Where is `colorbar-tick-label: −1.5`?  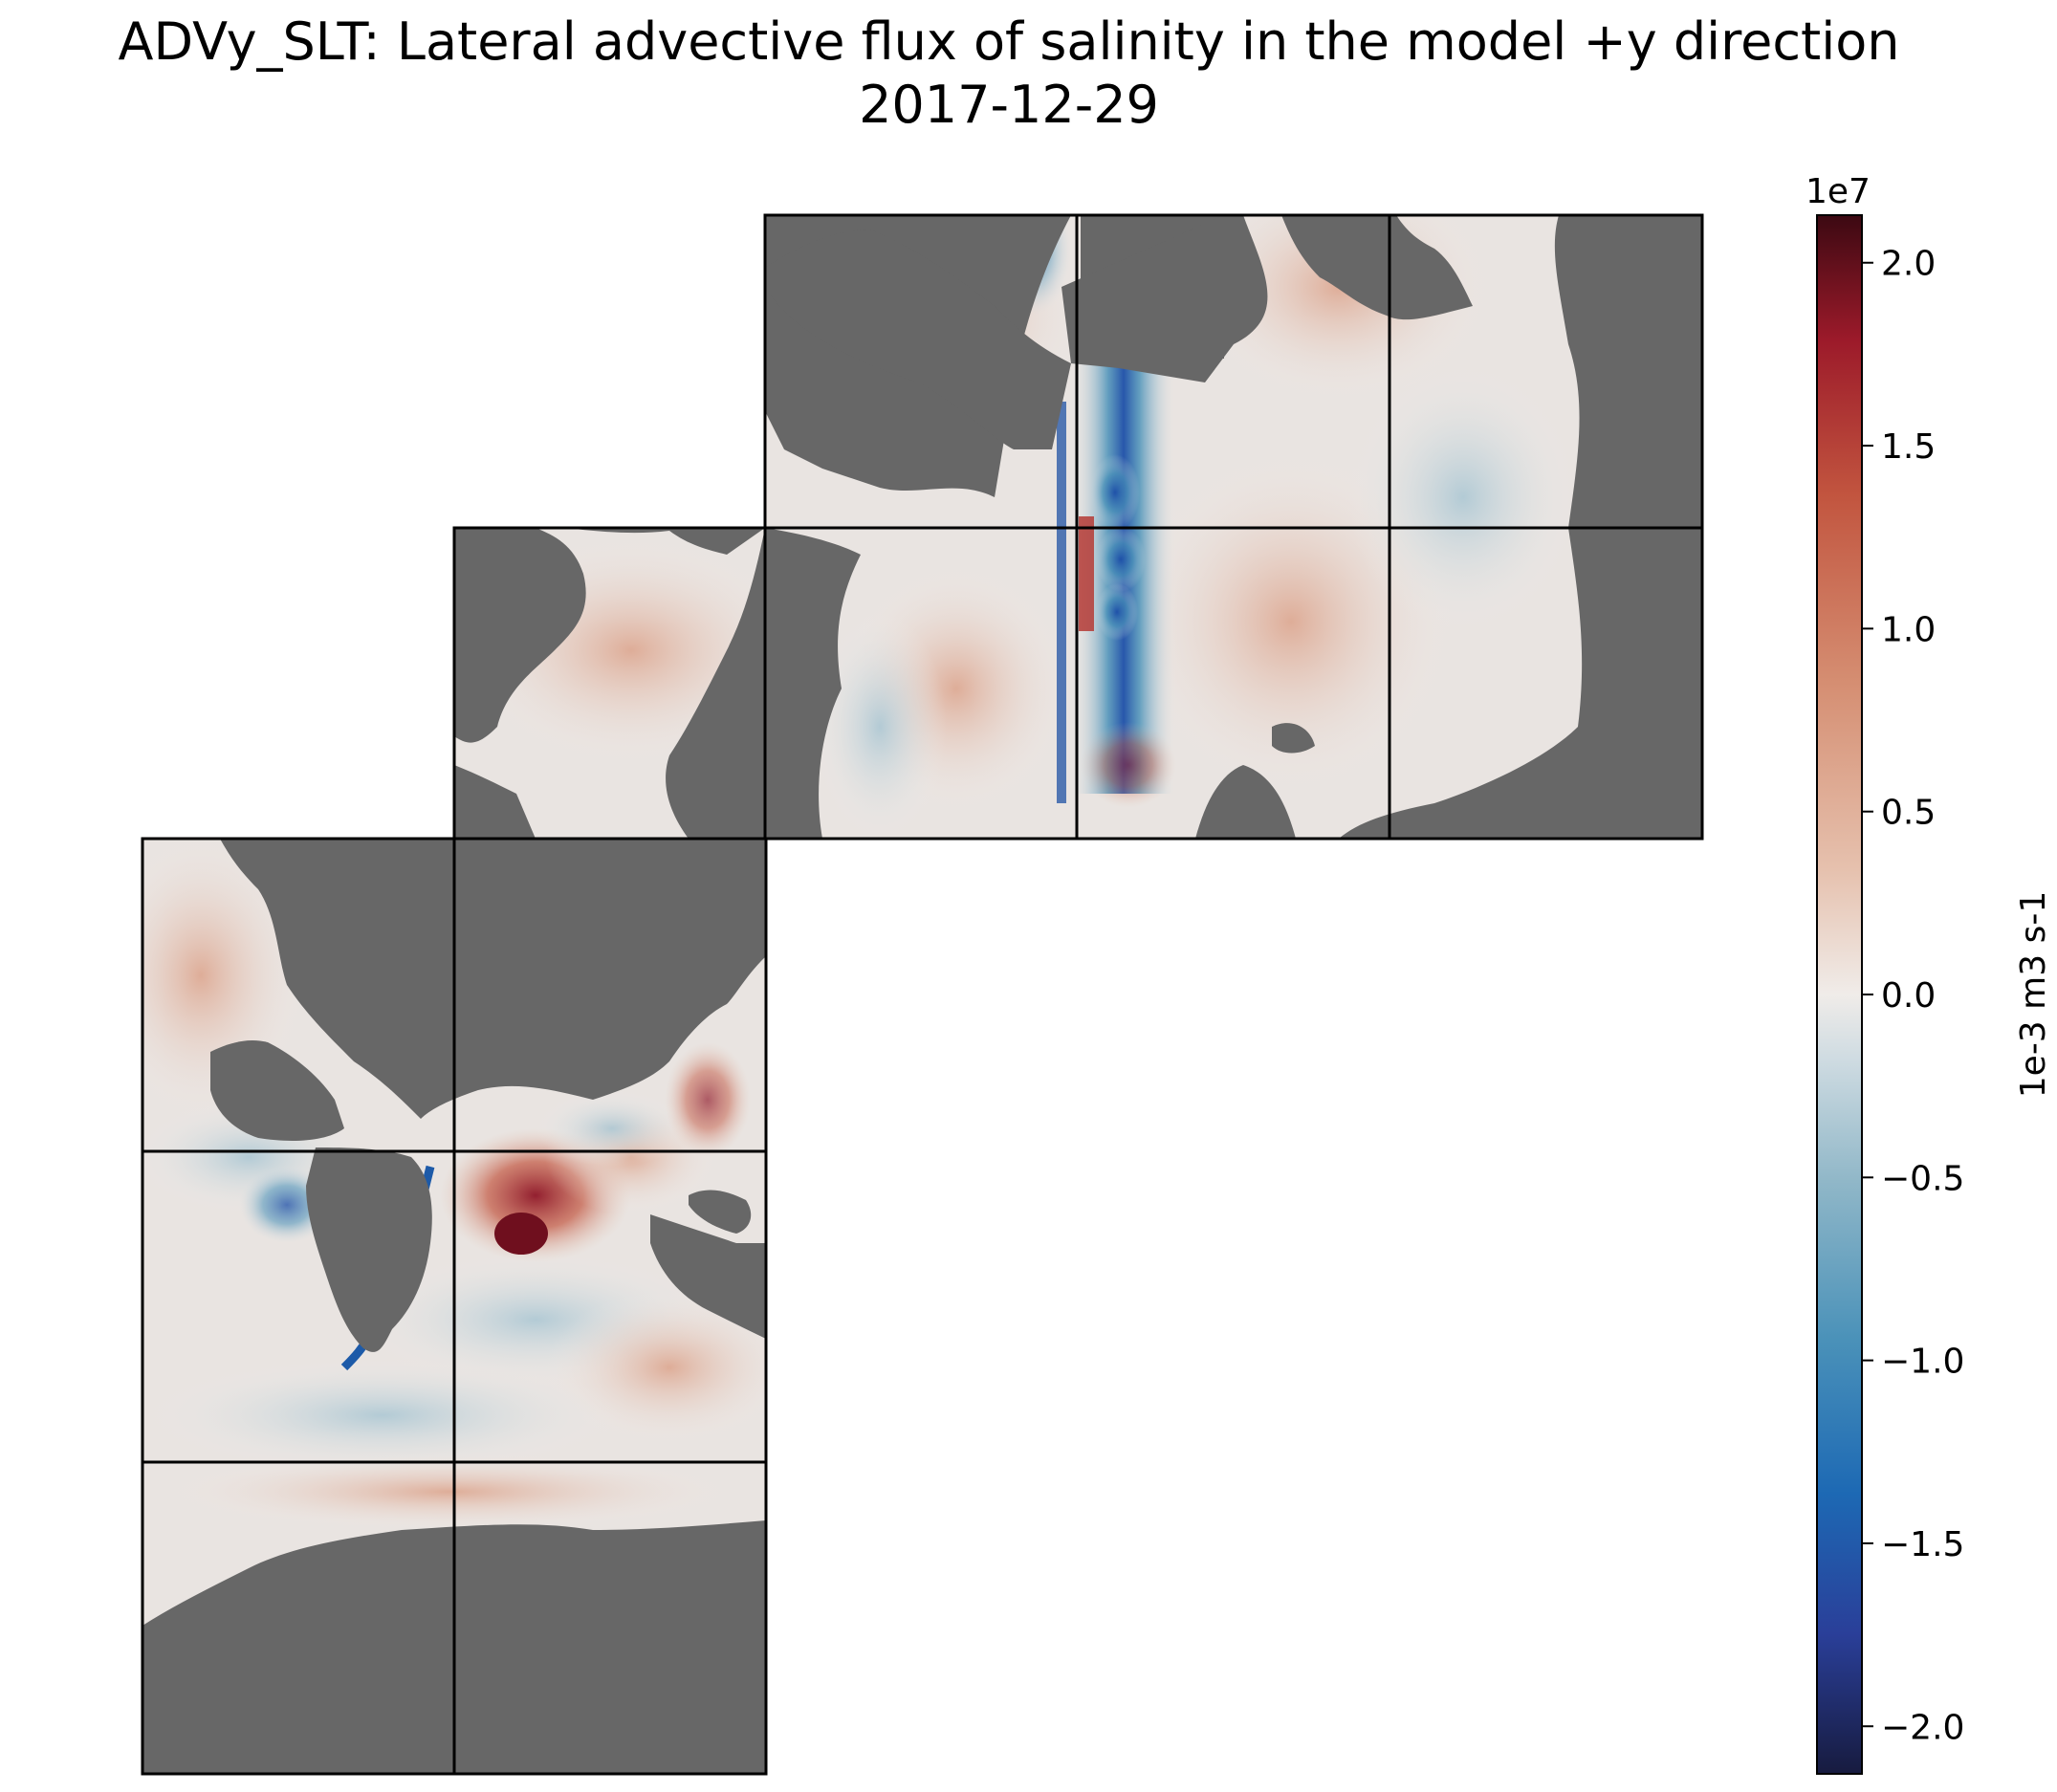
colorbar-tick-label: −1.5 is located at coordinates (1922, 1544).